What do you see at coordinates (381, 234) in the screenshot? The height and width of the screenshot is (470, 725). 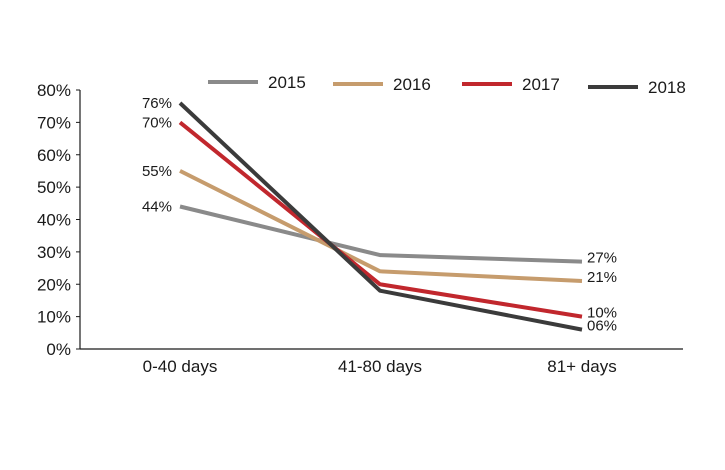 I see `series-line-2015` at bounding box center [381, 234].